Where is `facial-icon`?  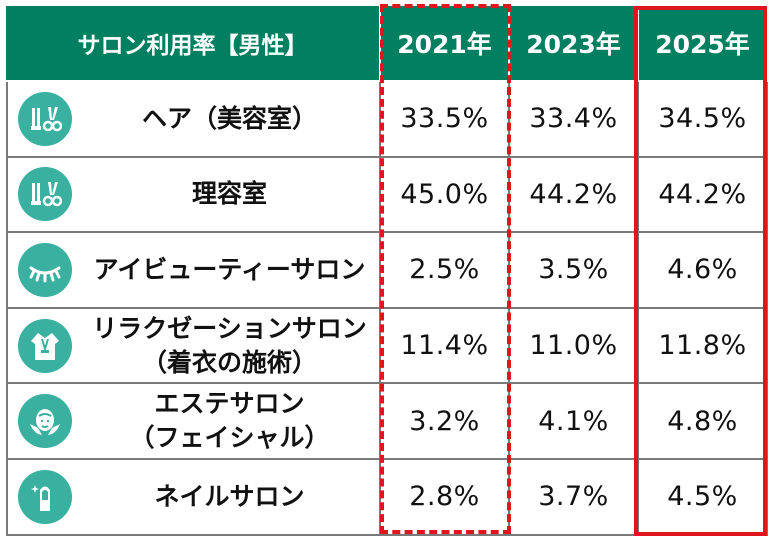 facial-icon is located at coordinates (45, 421).